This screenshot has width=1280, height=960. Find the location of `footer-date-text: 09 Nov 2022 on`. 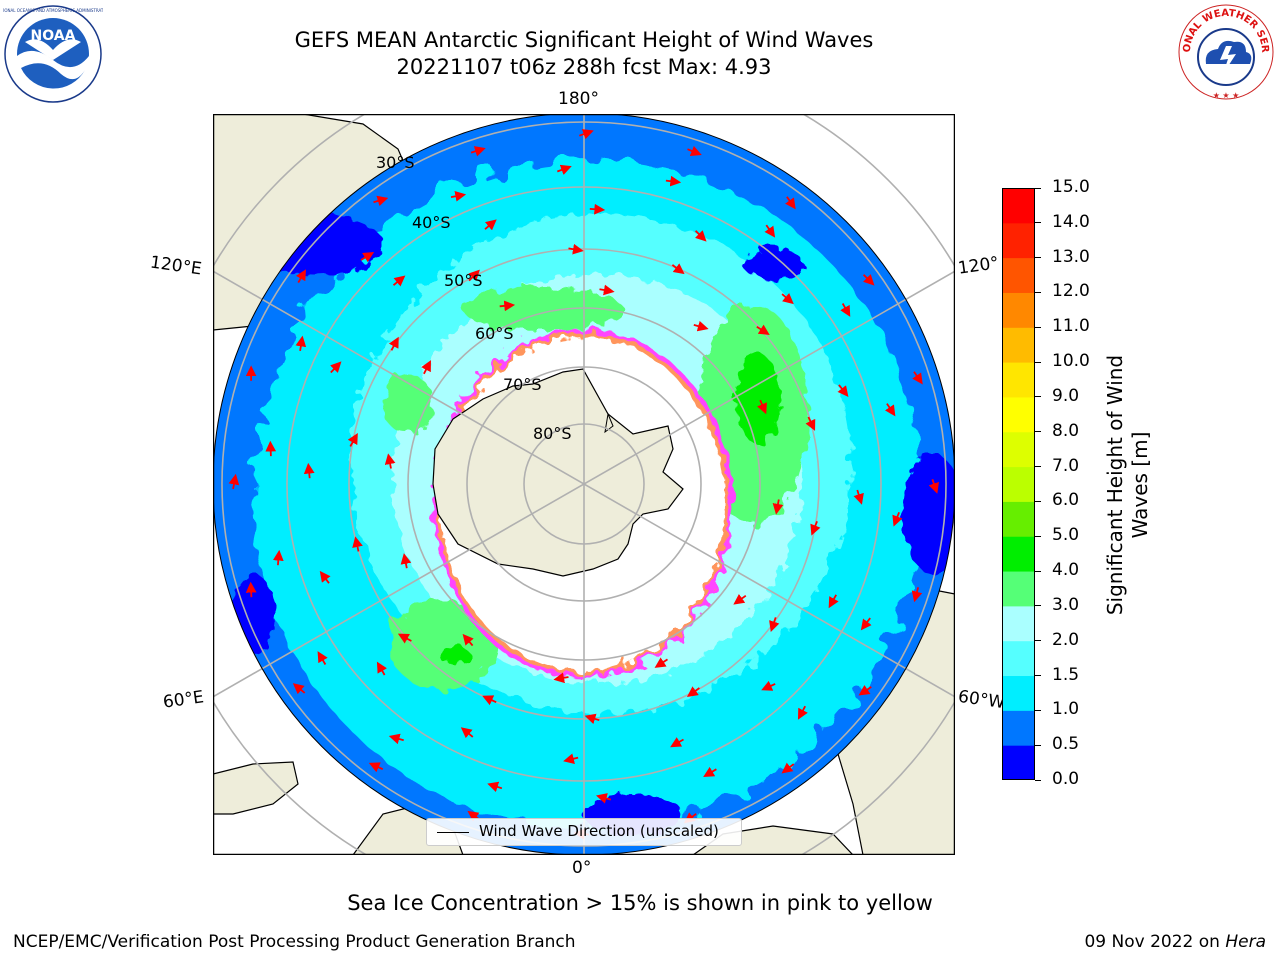

footer-date-text: 09 Nov 2022 on is located at coordinates (1152, 942).